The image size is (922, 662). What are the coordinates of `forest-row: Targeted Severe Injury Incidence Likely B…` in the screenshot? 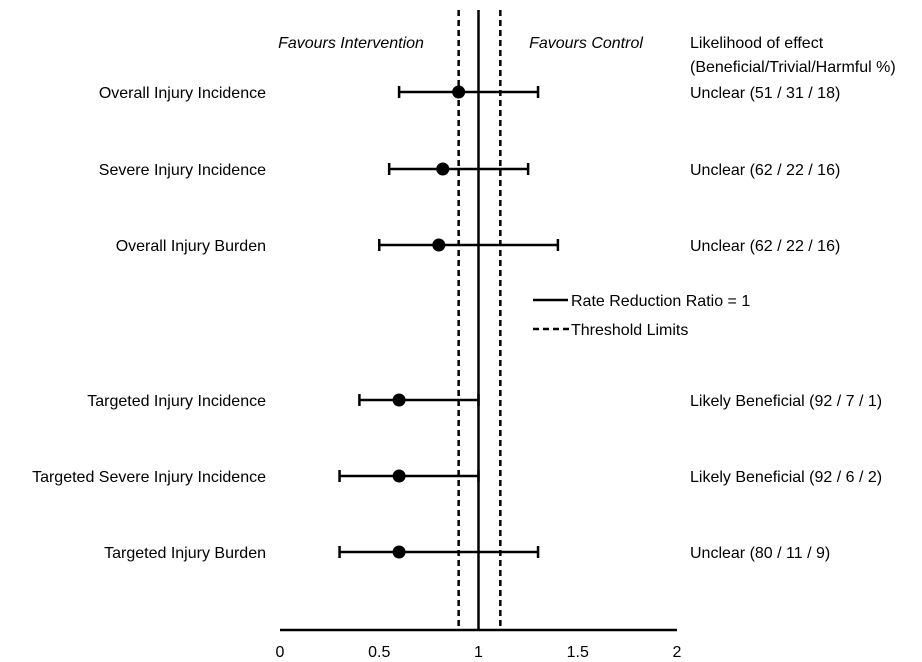 It's located at (457, 477).